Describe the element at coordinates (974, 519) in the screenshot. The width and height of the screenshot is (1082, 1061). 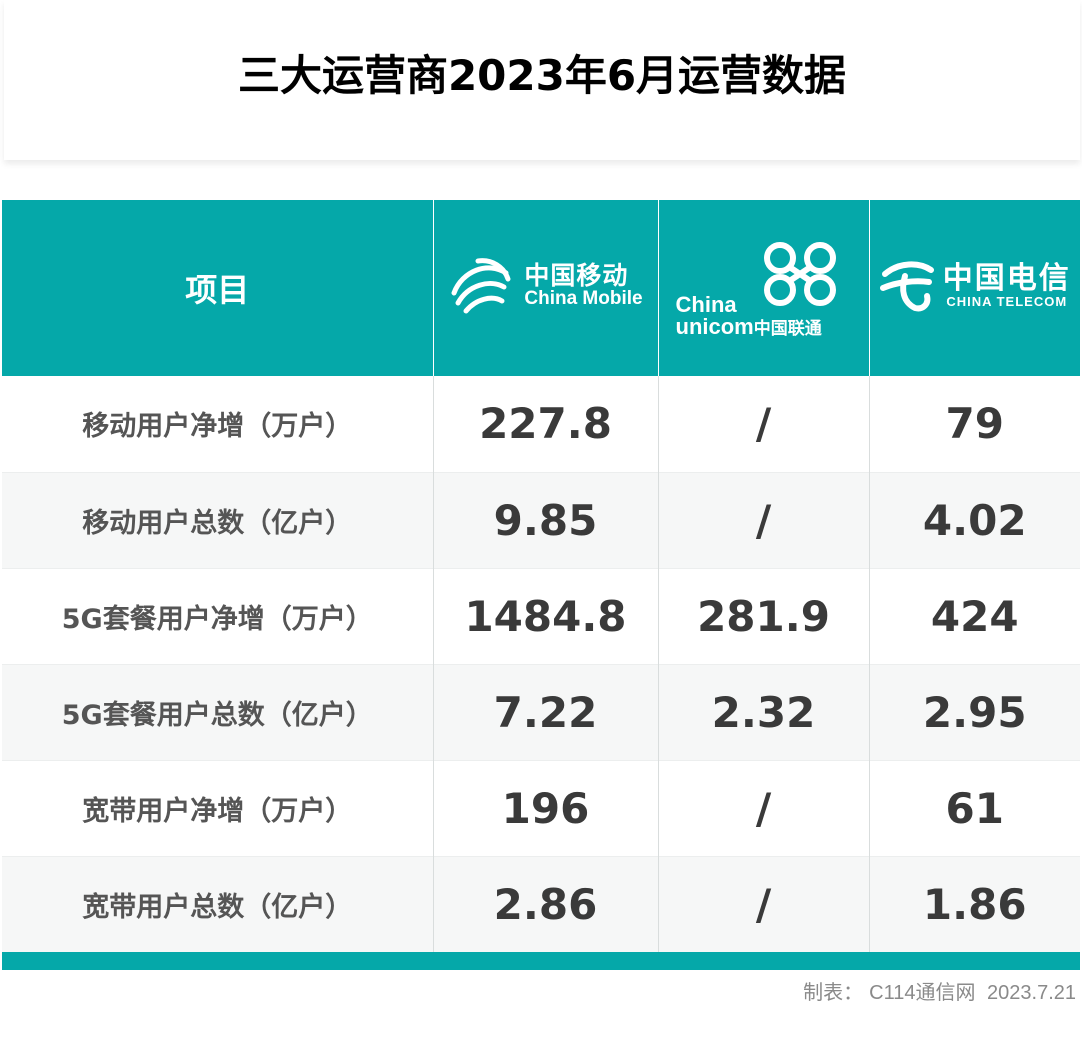
I see `cell-china-telecom: 4.02` at that location.